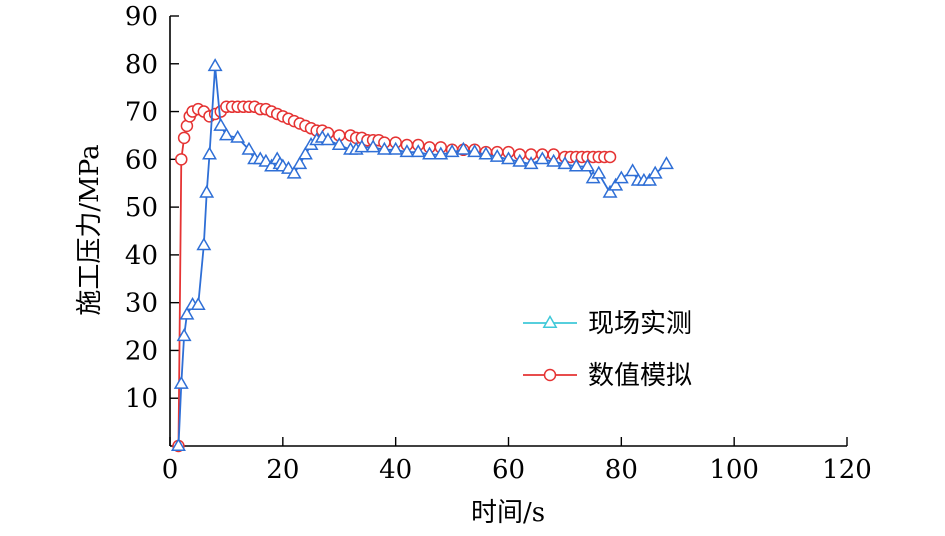  Describe the element at coordinates (847, 470) in the screenshot. I see `x-tick-label: 120` at that location.